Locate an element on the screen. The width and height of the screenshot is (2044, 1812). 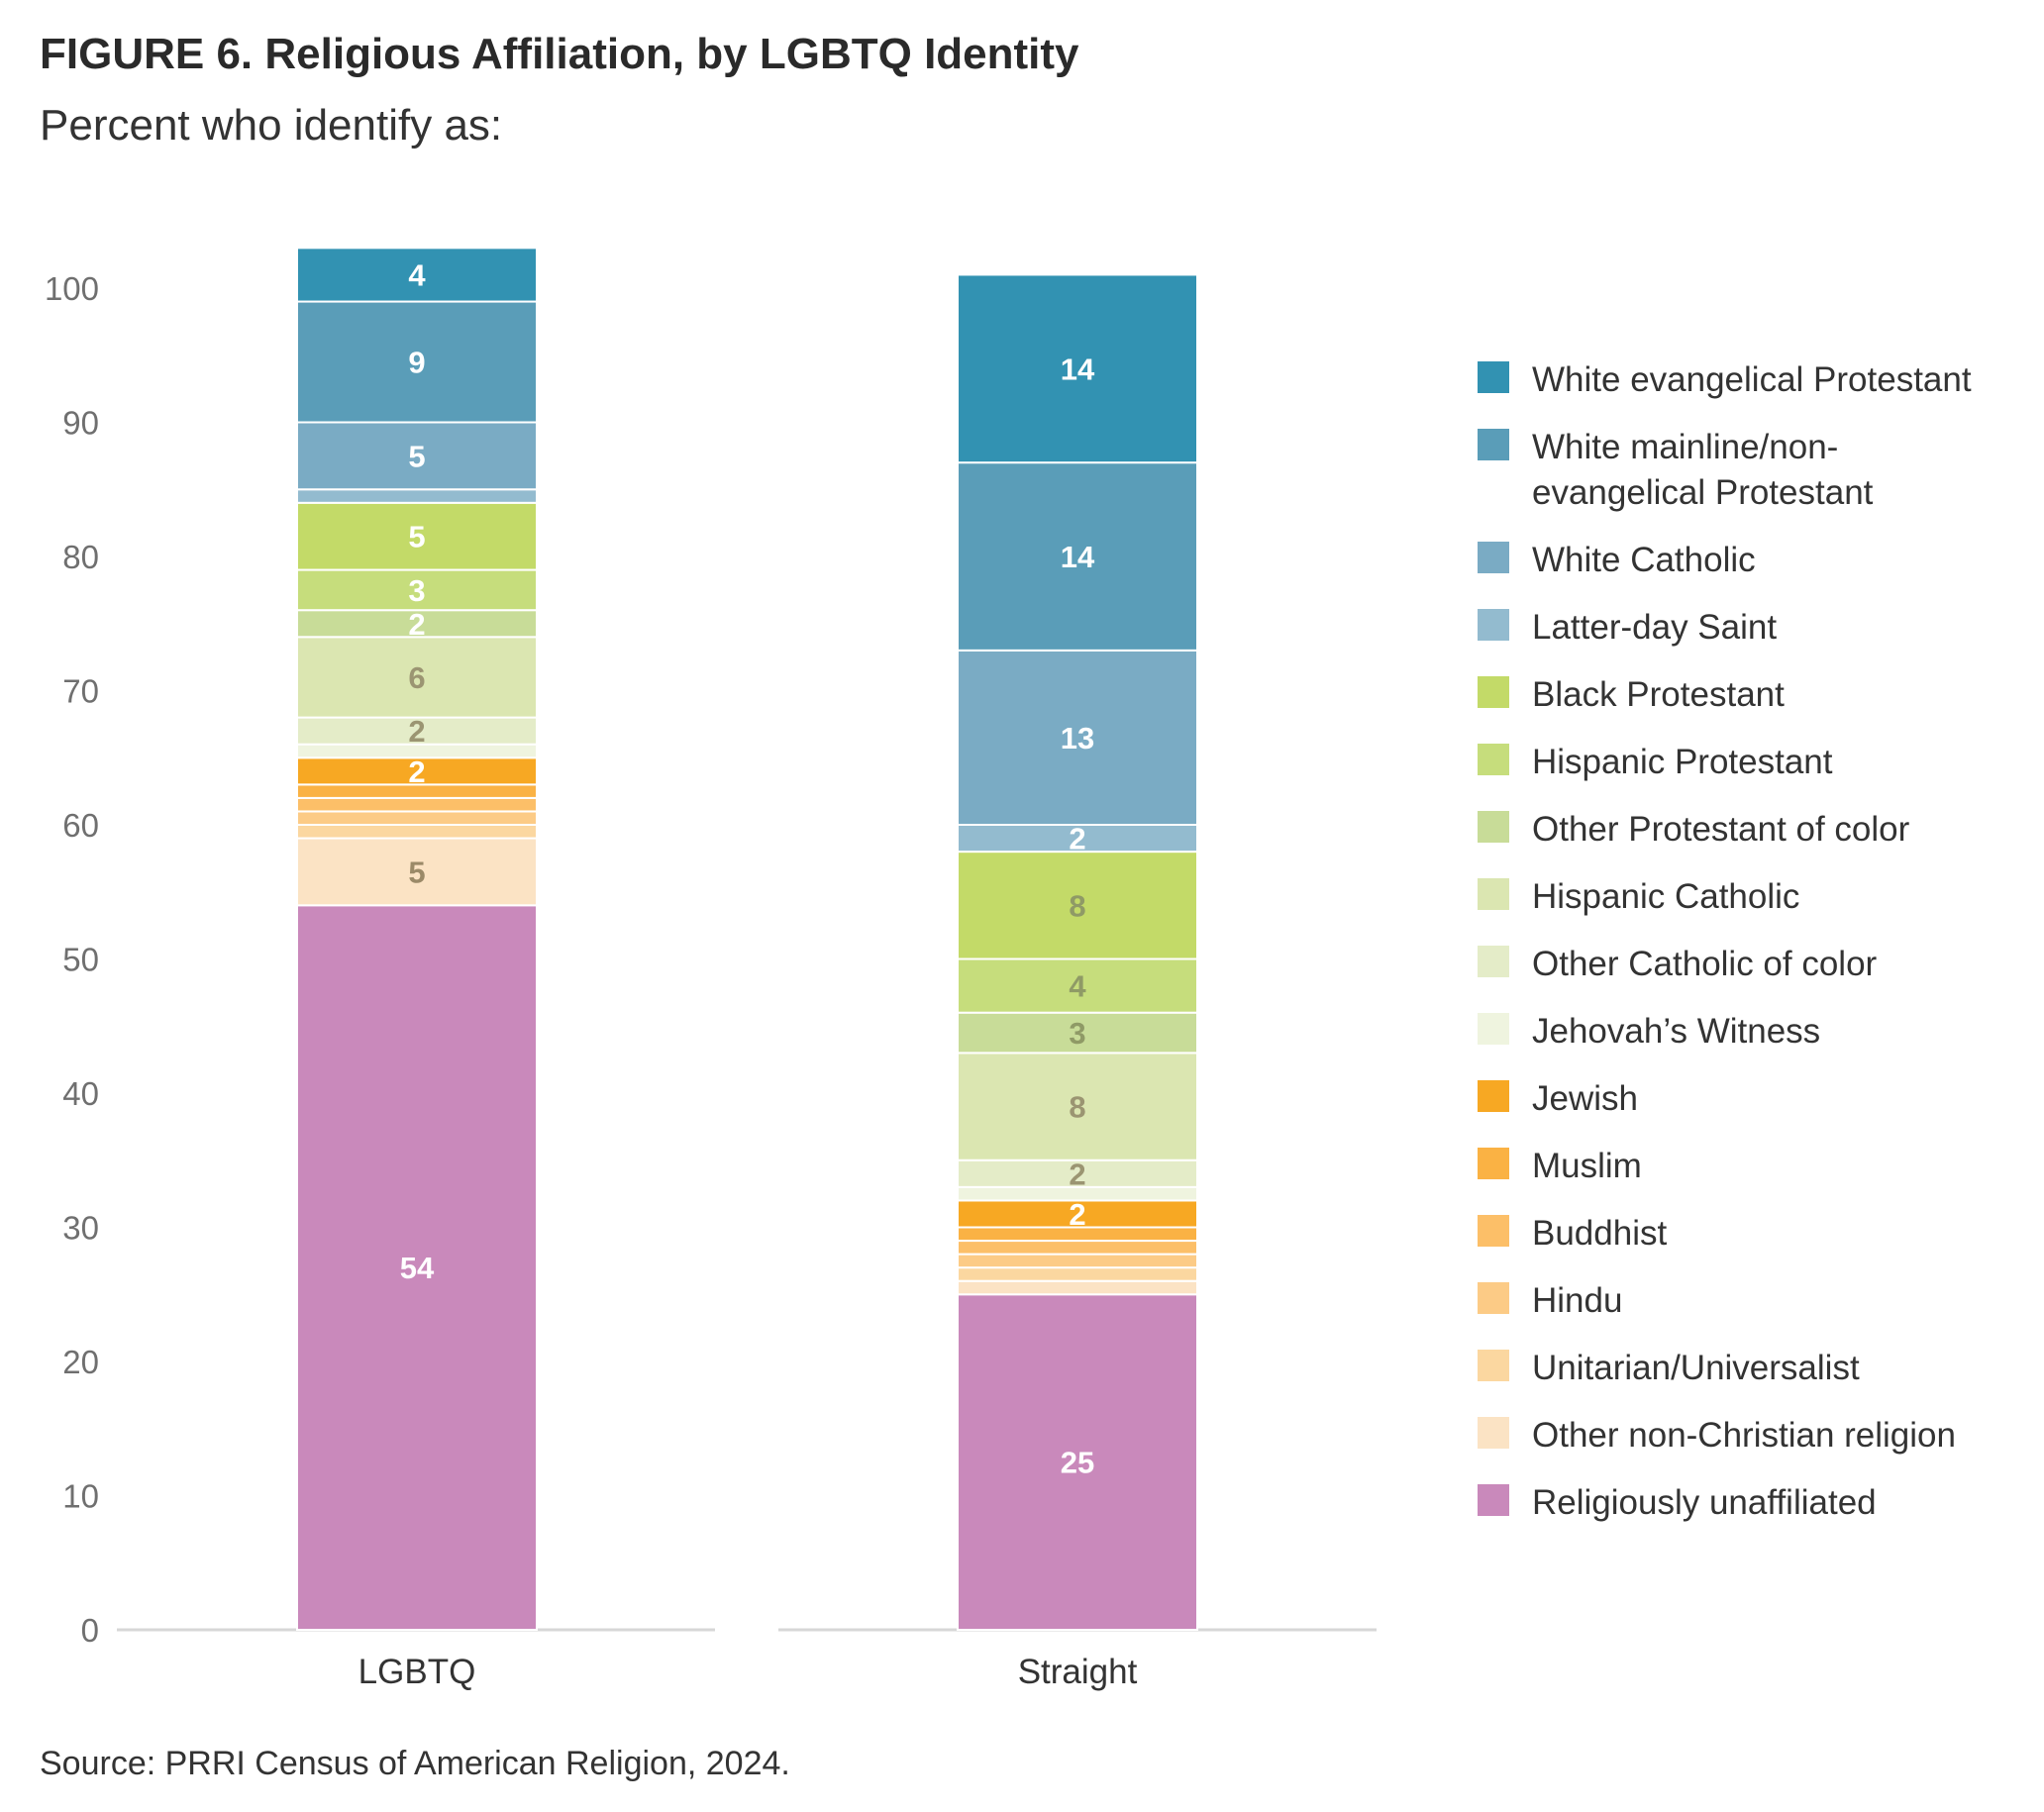
legend-label: Other non-Christian religion is located at coordinates (1744, 1435).